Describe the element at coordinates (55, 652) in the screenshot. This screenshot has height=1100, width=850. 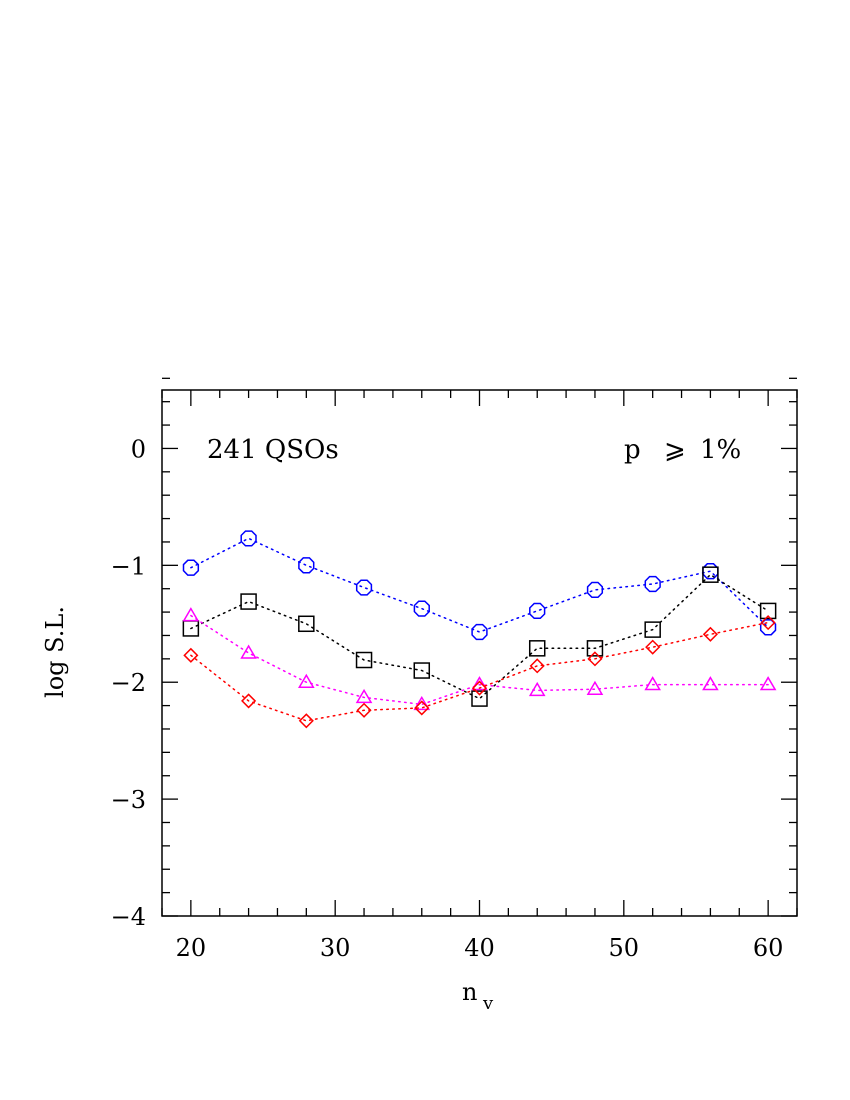
I see `y-axis-label: log S.L.` at that location.